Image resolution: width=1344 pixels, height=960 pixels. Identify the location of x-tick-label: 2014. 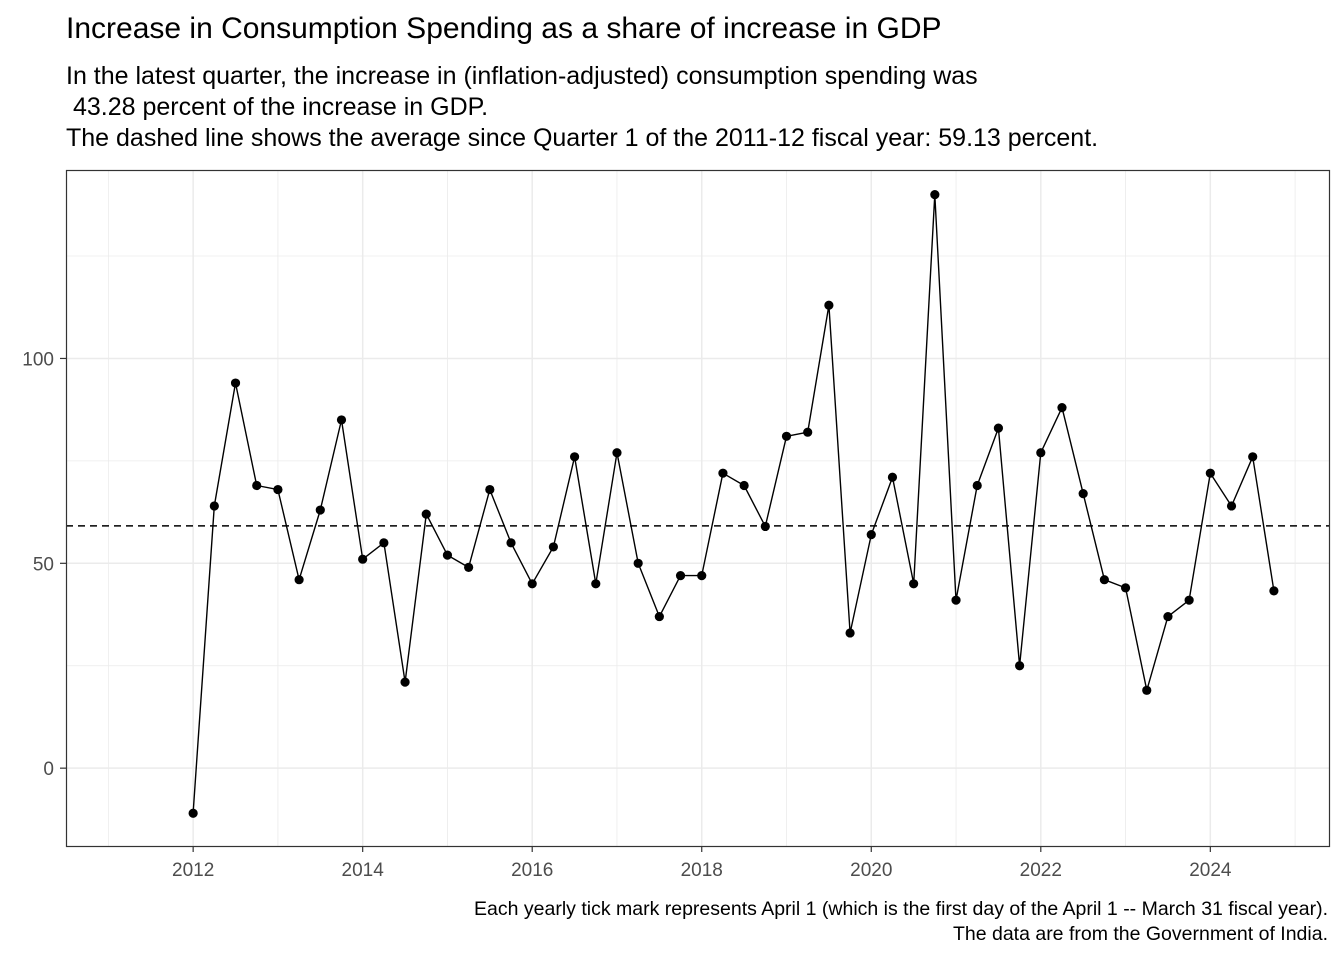
(363, 870).